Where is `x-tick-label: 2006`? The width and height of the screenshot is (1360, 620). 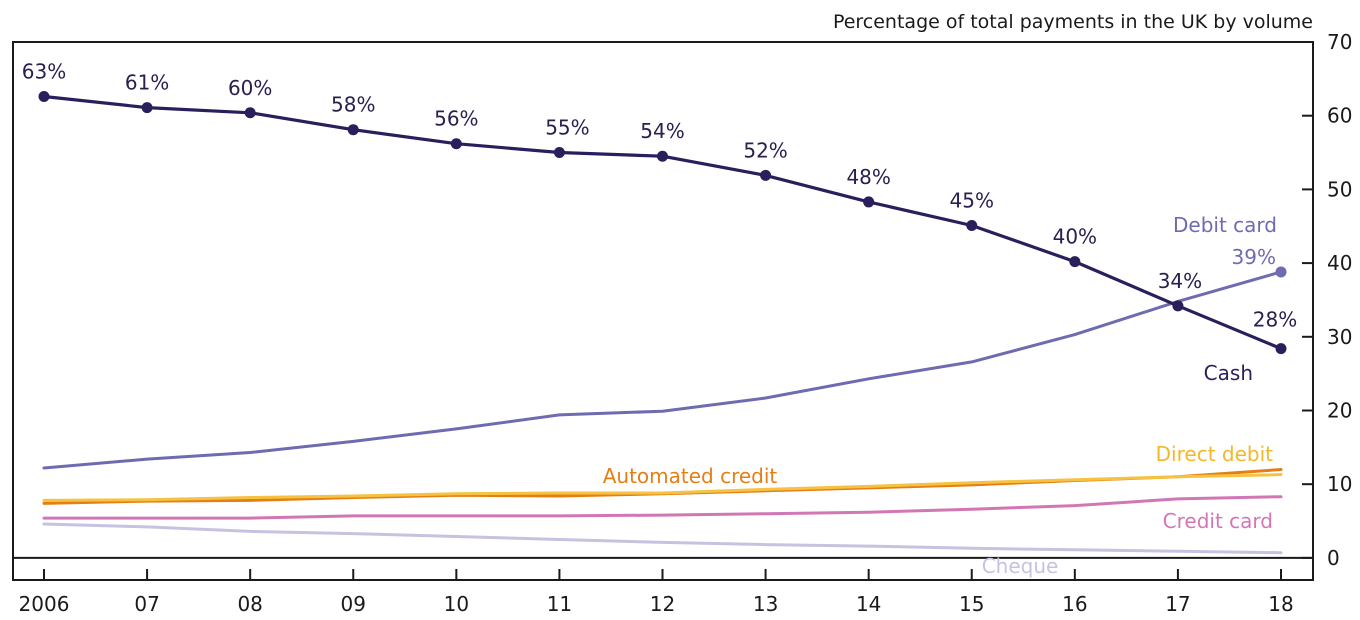
x-tick-label: 2006 is located at coordinates (44, 604).